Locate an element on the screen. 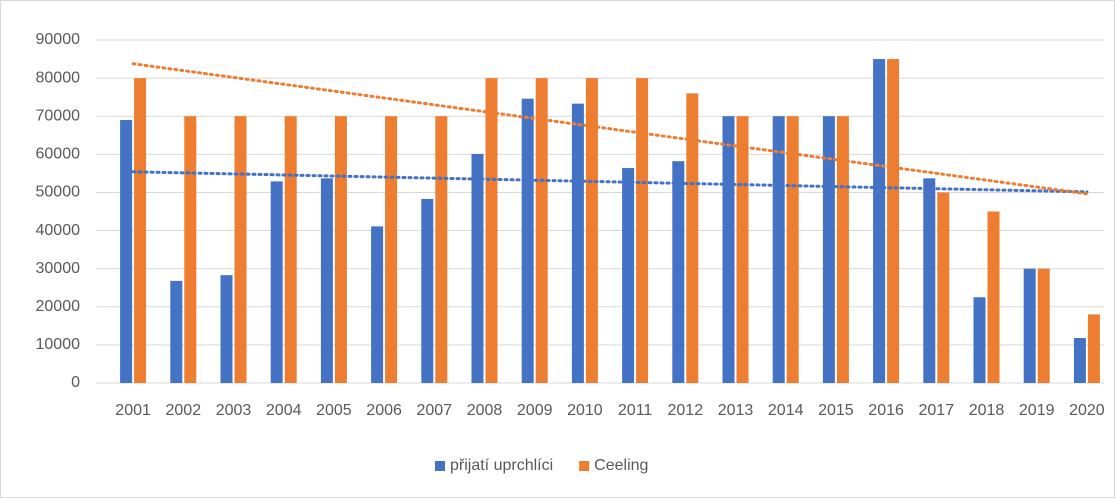 The width and height of the screenshot is (1116, 499). legend-label: Ceeling is located at coordinates (621, 465).